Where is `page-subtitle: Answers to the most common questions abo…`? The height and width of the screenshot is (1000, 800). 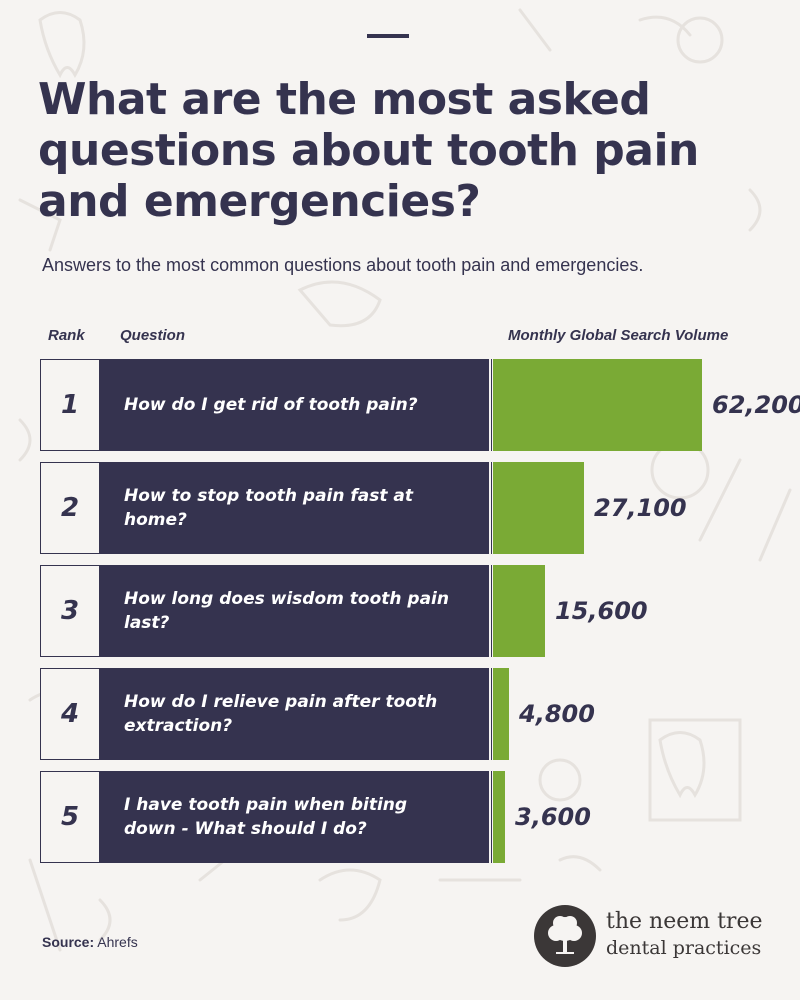
page-subtitle: Answers to the most common questions abo… is located at coordinates (343, 265).